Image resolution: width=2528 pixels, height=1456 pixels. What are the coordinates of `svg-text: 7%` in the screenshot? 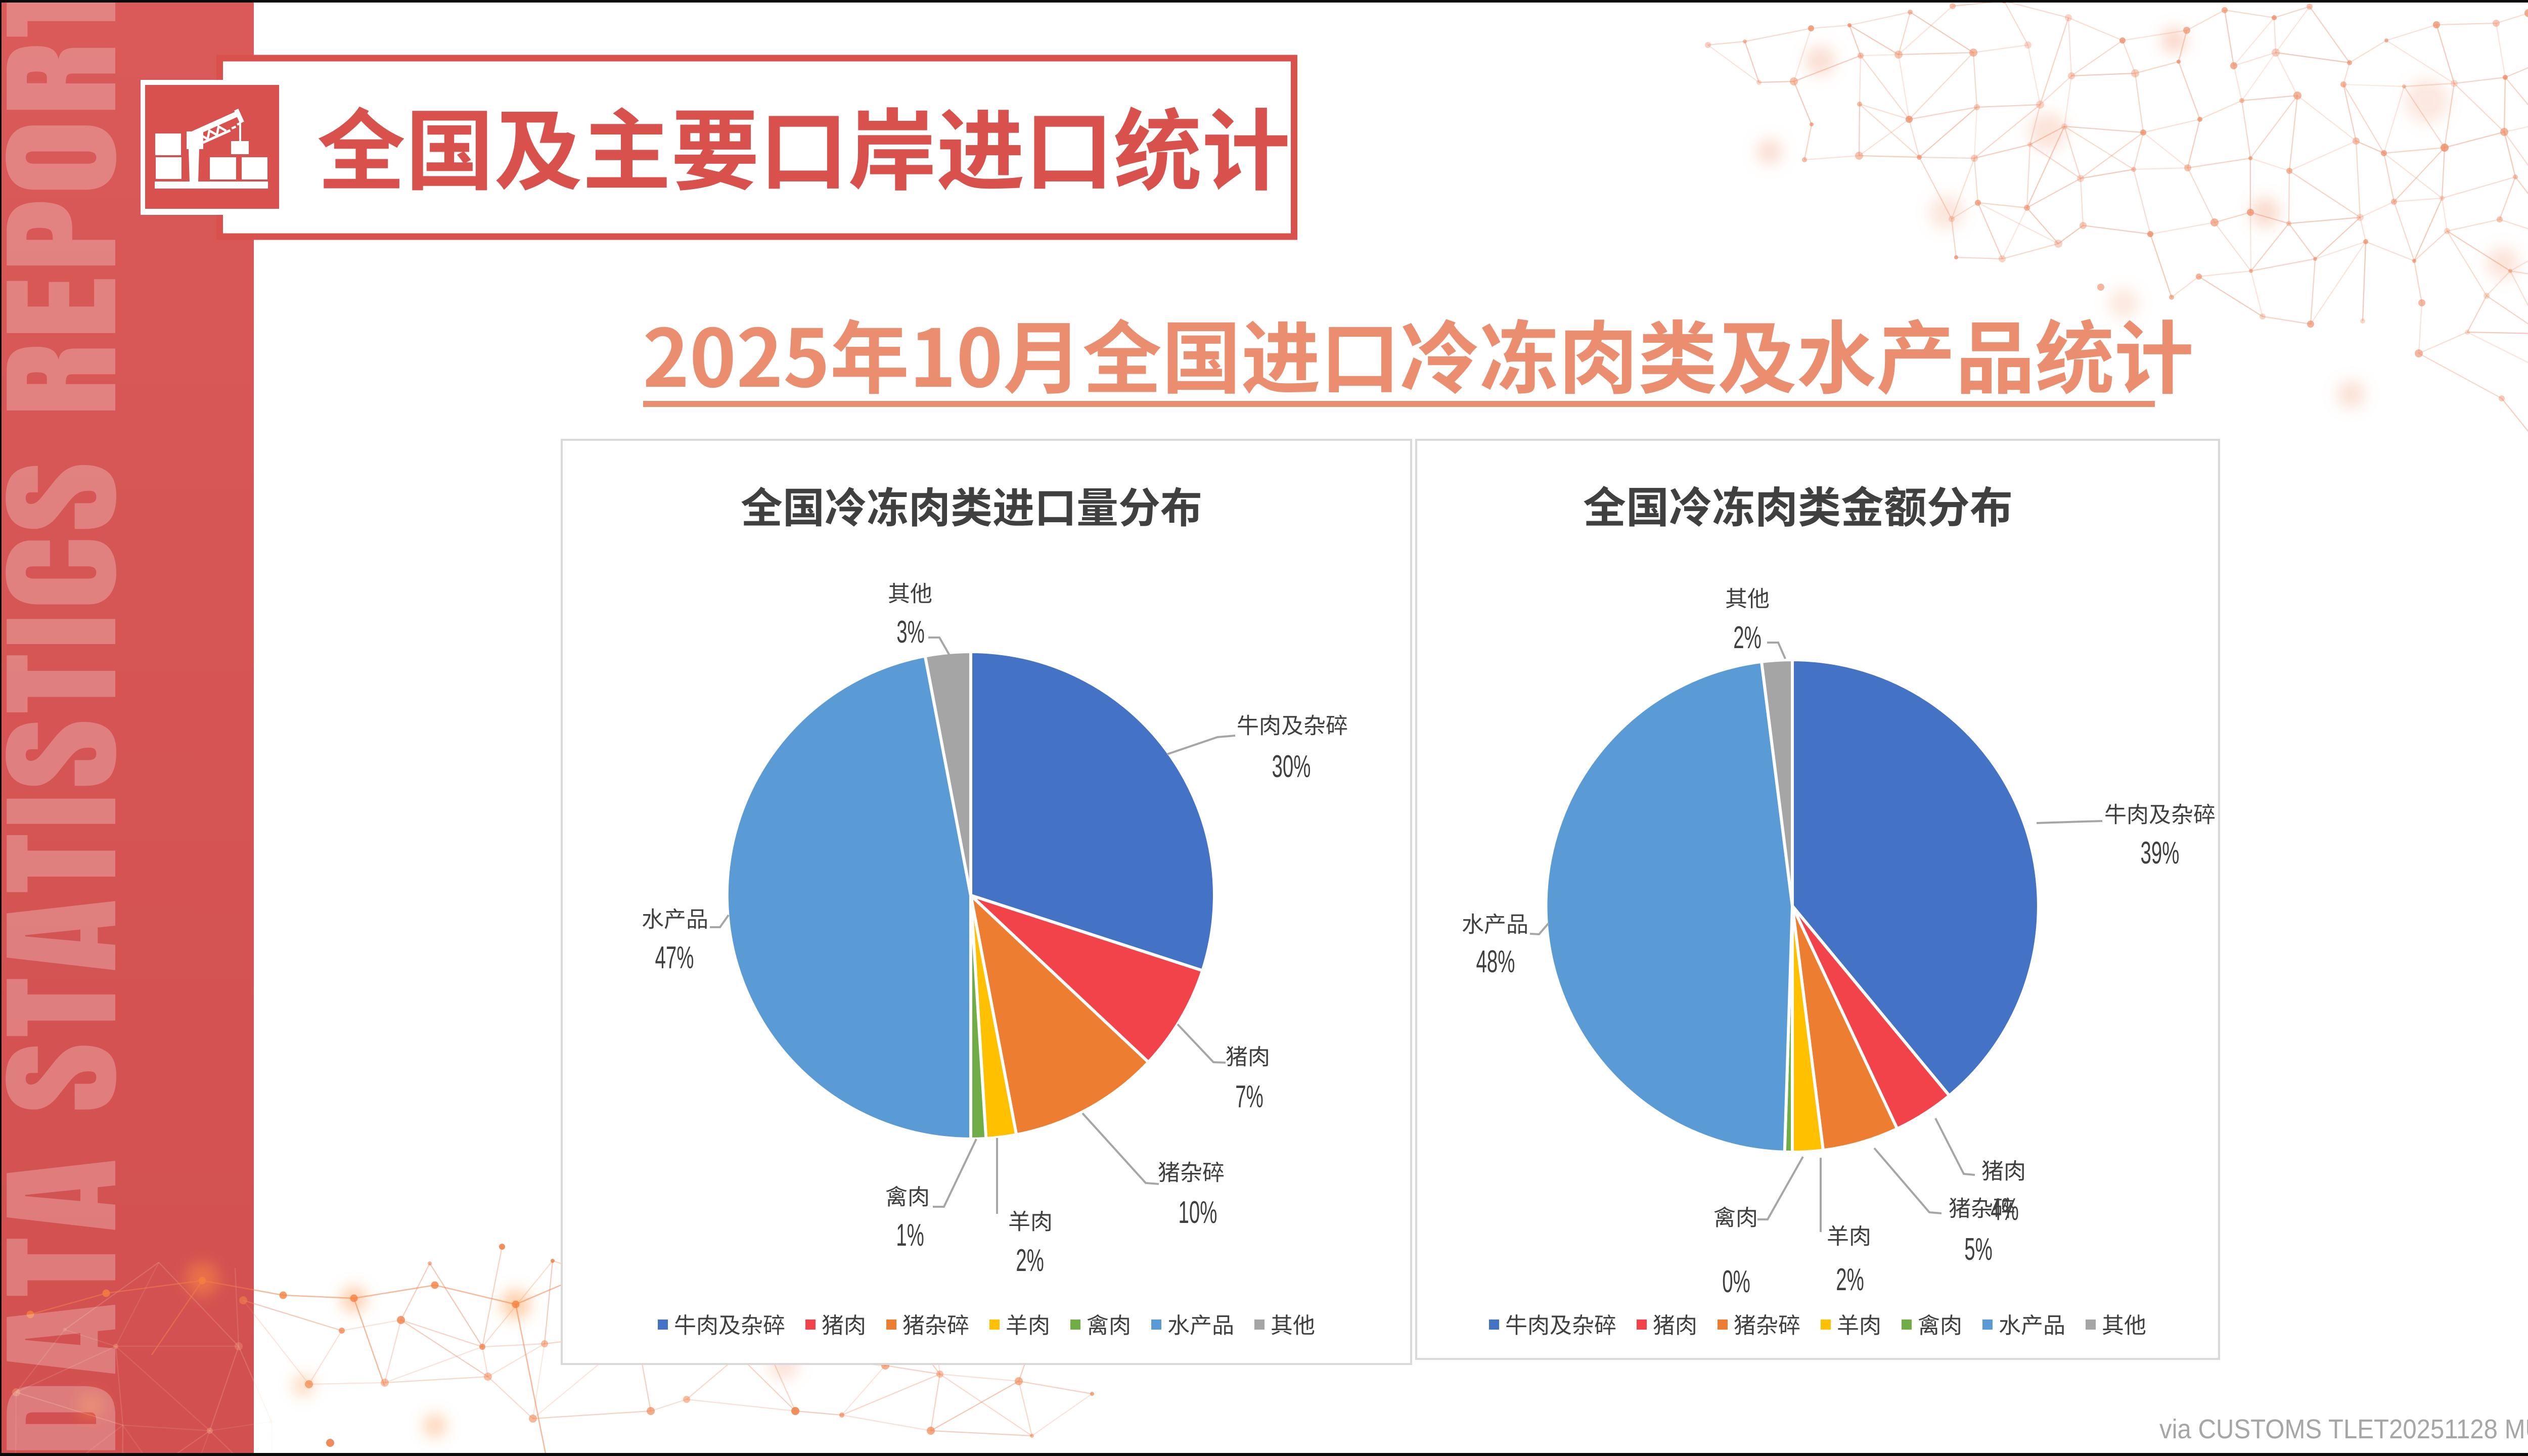 It's located at (1249, 1096).